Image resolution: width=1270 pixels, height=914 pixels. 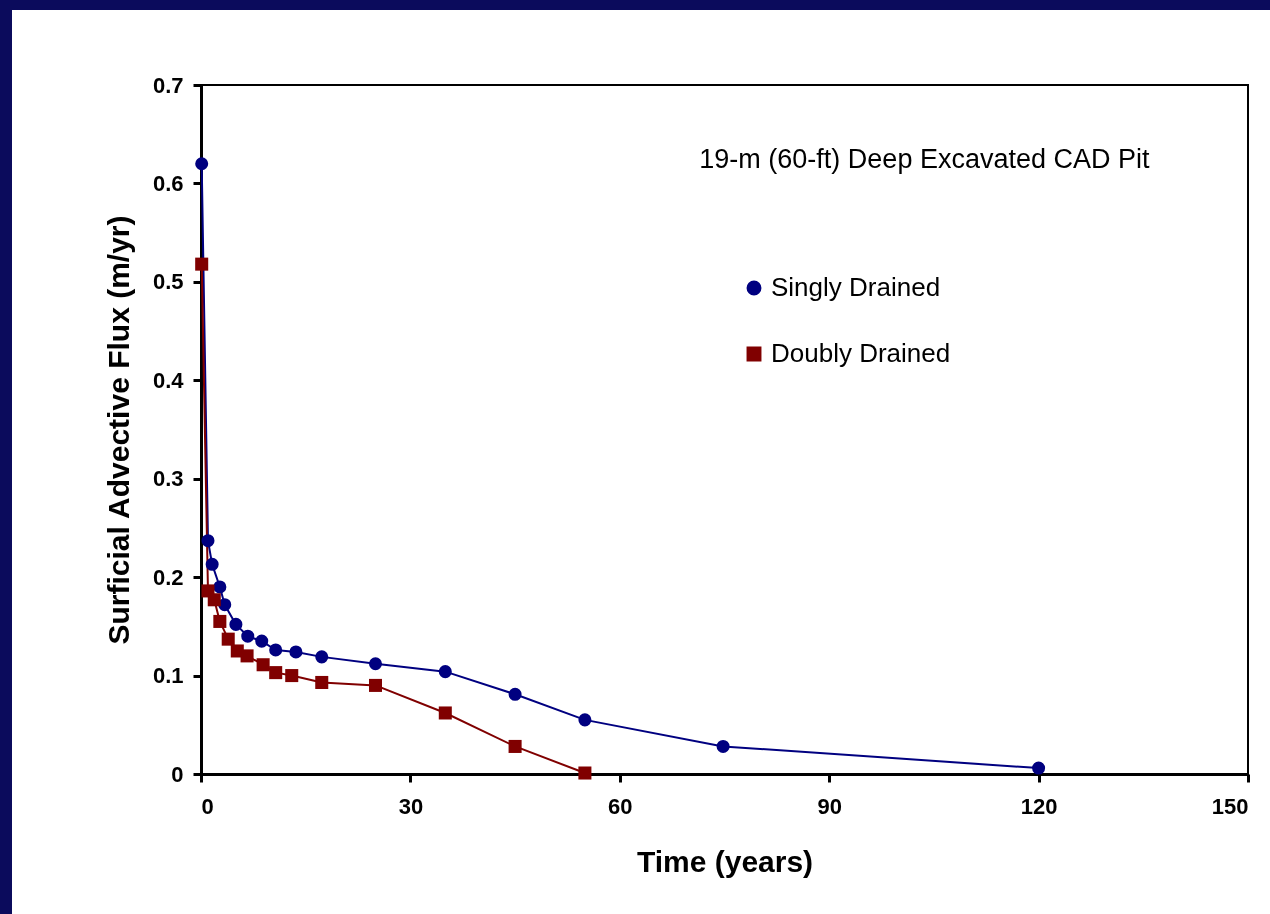 What do you see at coordinates (168, 676) in the screenshot?
I see `y-tick-label: 0.1` at bounding box center [168, 676].